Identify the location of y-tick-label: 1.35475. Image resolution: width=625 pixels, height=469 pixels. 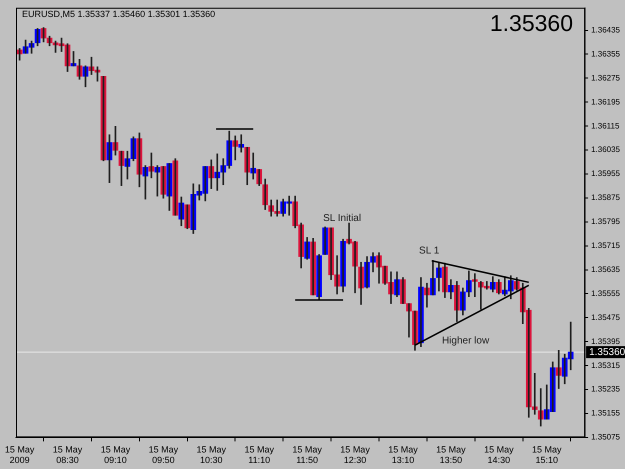
(606, 317).